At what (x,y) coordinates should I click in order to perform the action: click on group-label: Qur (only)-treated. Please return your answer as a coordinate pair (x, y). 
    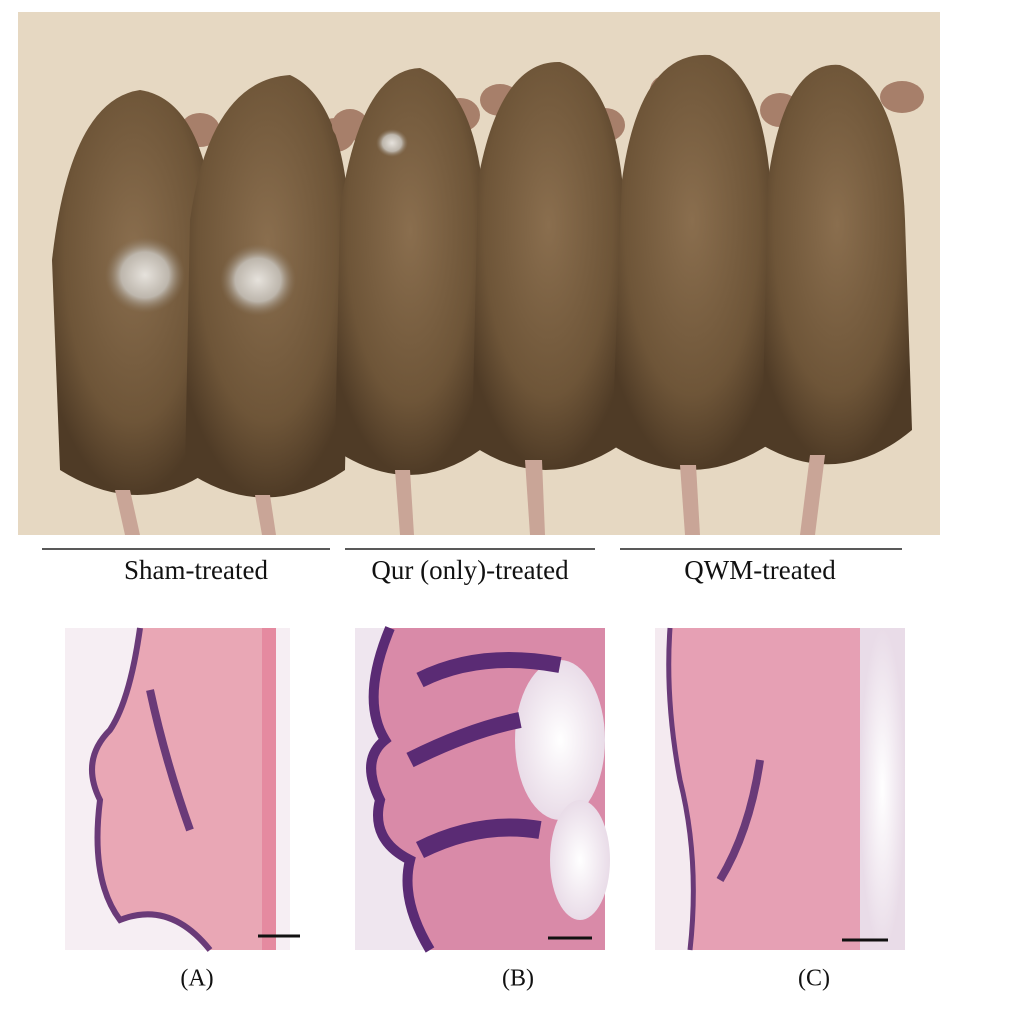
    Looking at the image, I should click on (470, 570).